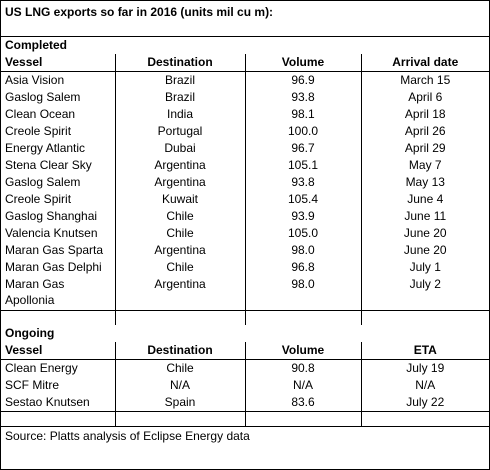  Describe the element at coordinates (424, 385) in the screenshot. I see `date-cell: N/A` at that location.